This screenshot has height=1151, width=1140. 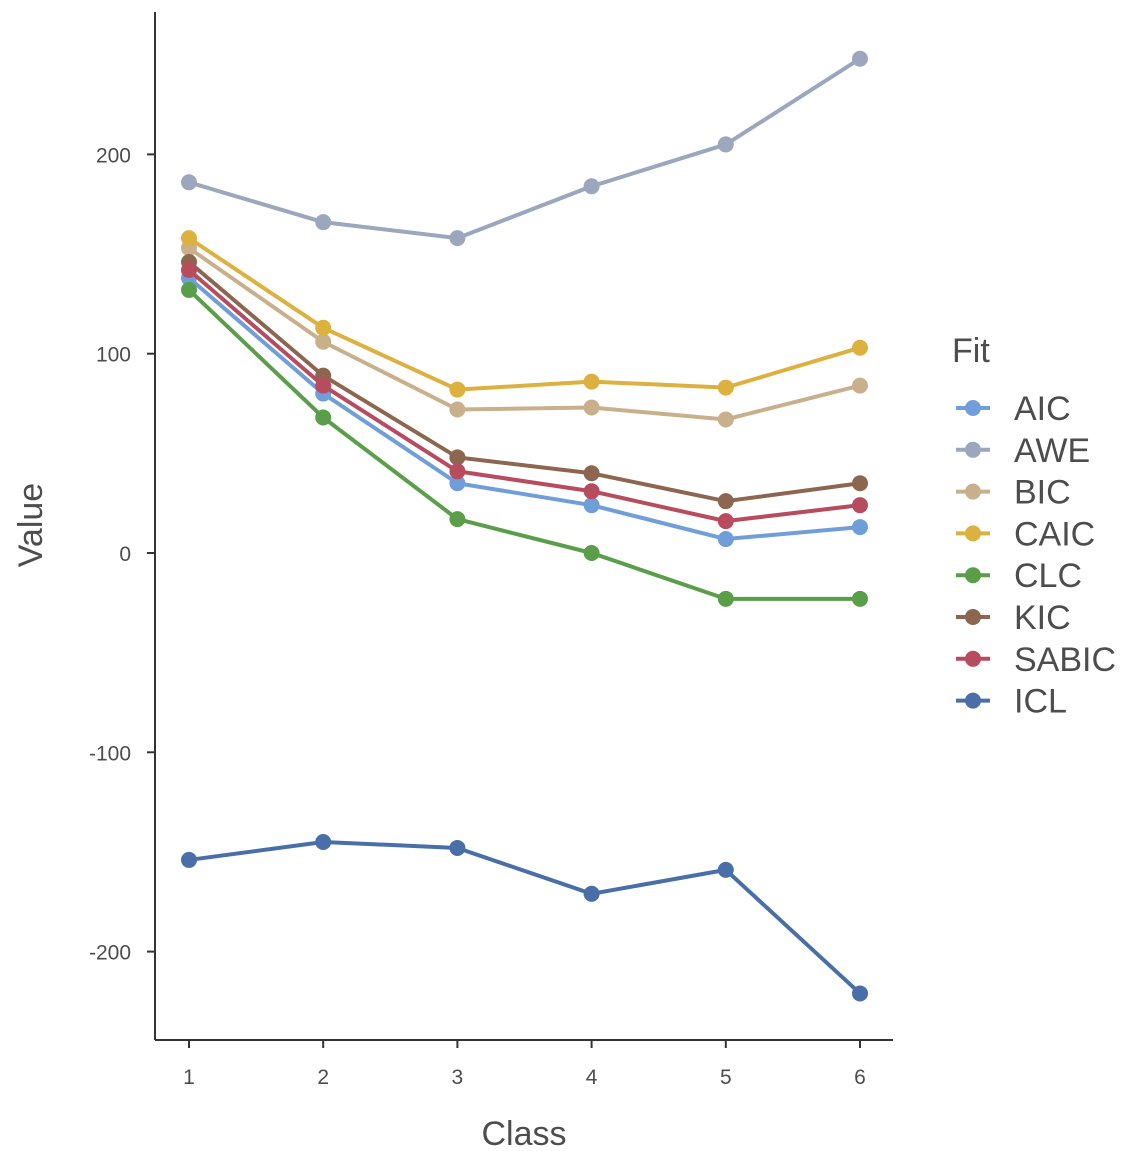 I want to click on series-line-icl, so click(x=524, y=917).